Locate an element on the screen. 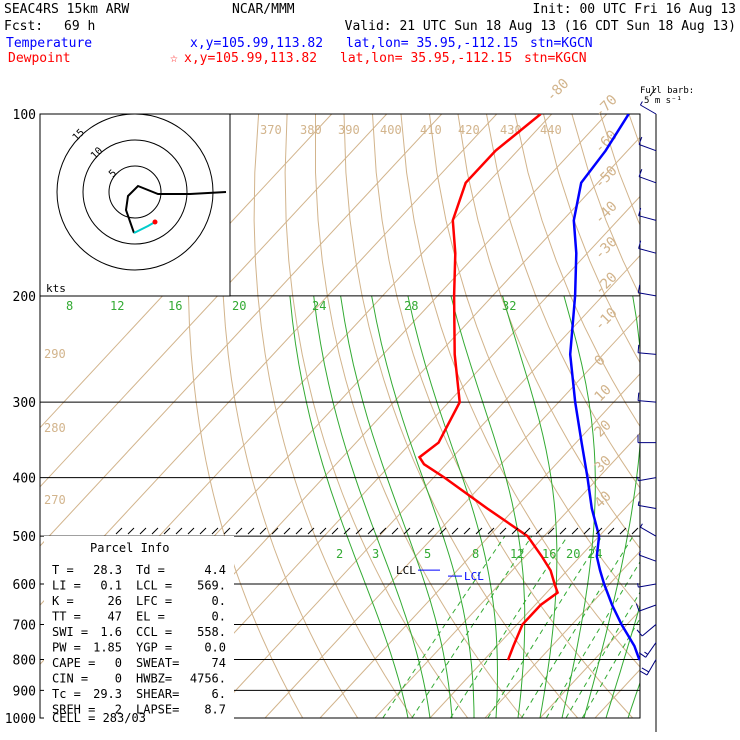 Image resolution: width=740 pixels, height=740 pixels. hodograph-storm-motion is located at coordinates (155, 222).